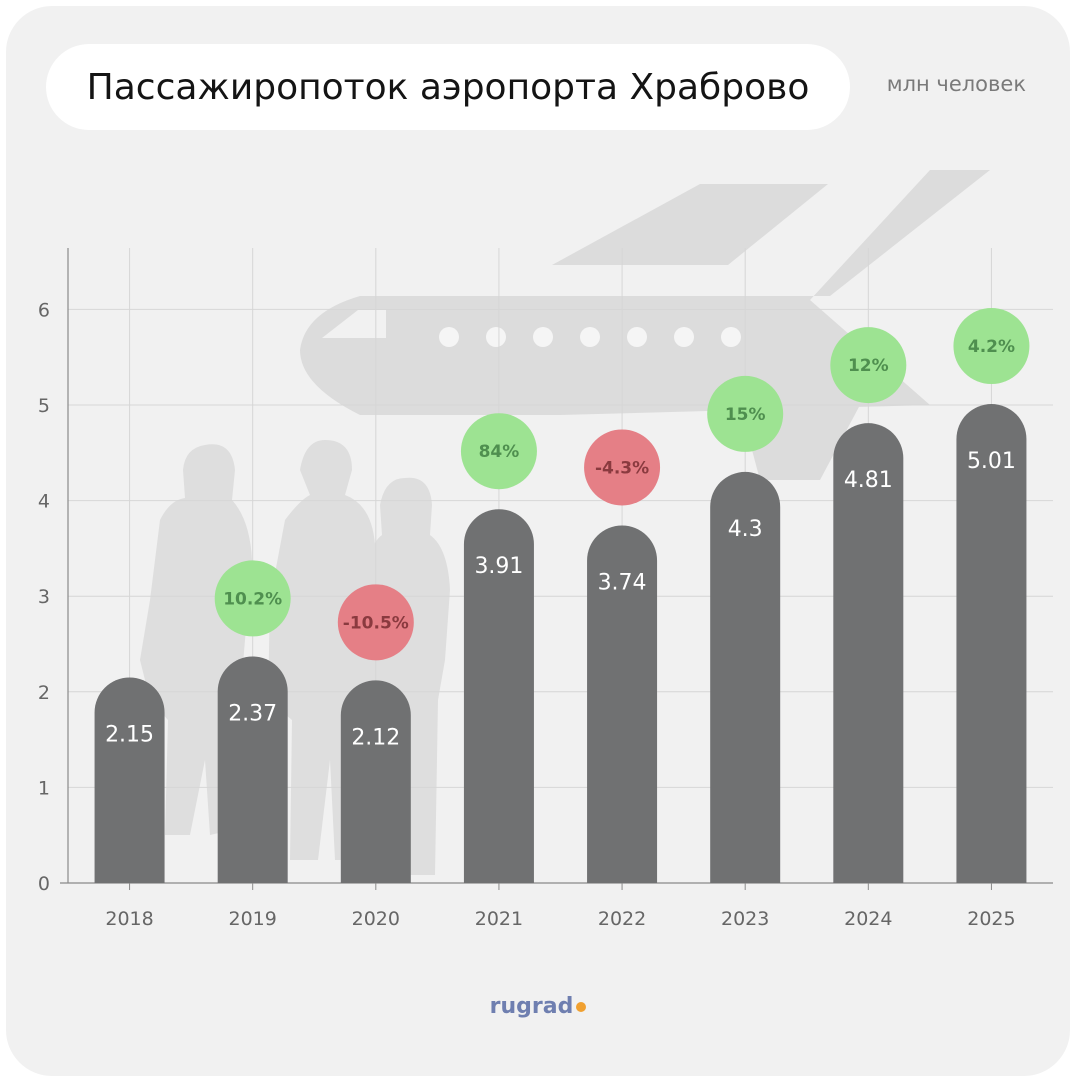  I want to click on change-circle-2025, so click(991, 346).